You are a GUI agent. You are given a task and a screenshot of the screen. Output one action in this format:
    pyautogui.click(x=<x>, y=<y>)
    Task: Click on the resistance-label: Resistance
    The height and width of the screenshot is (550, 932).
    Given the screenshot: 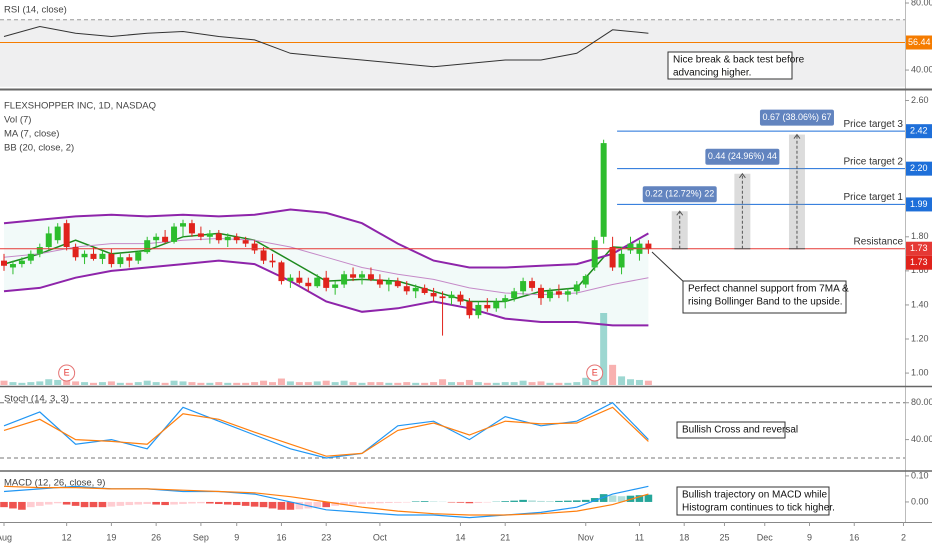 What is the action you would take?
    pyautogui.click(x=879, y=241)
    